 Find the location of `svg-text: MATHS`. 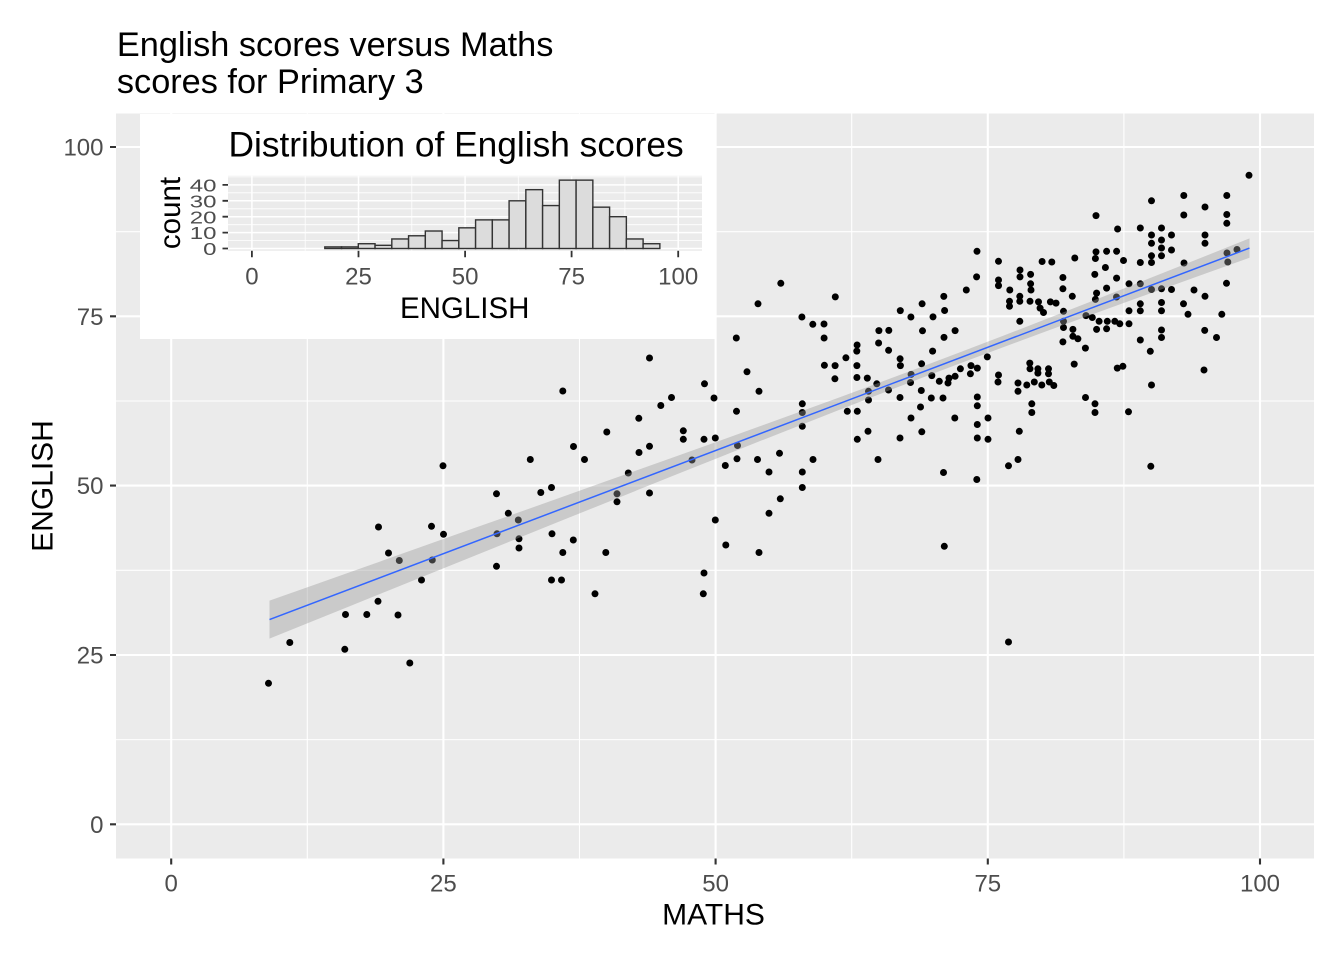

svg-text: MATHS is located at coordinates (713, 915).